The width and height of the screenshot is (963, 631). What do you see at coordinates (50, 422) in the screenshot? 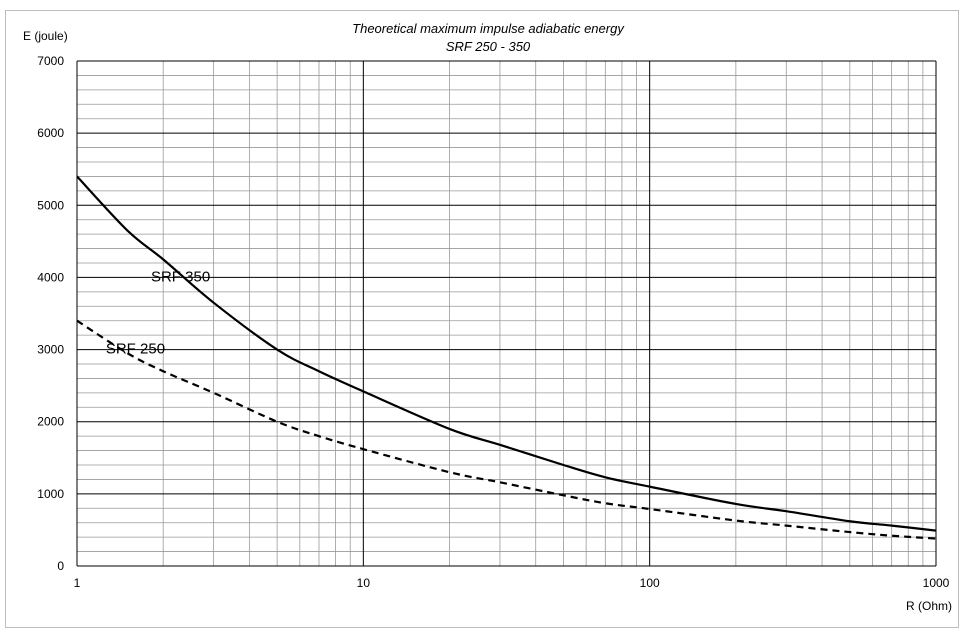
I see `y-tick-label: 2000` at bounding box center [50, 422].